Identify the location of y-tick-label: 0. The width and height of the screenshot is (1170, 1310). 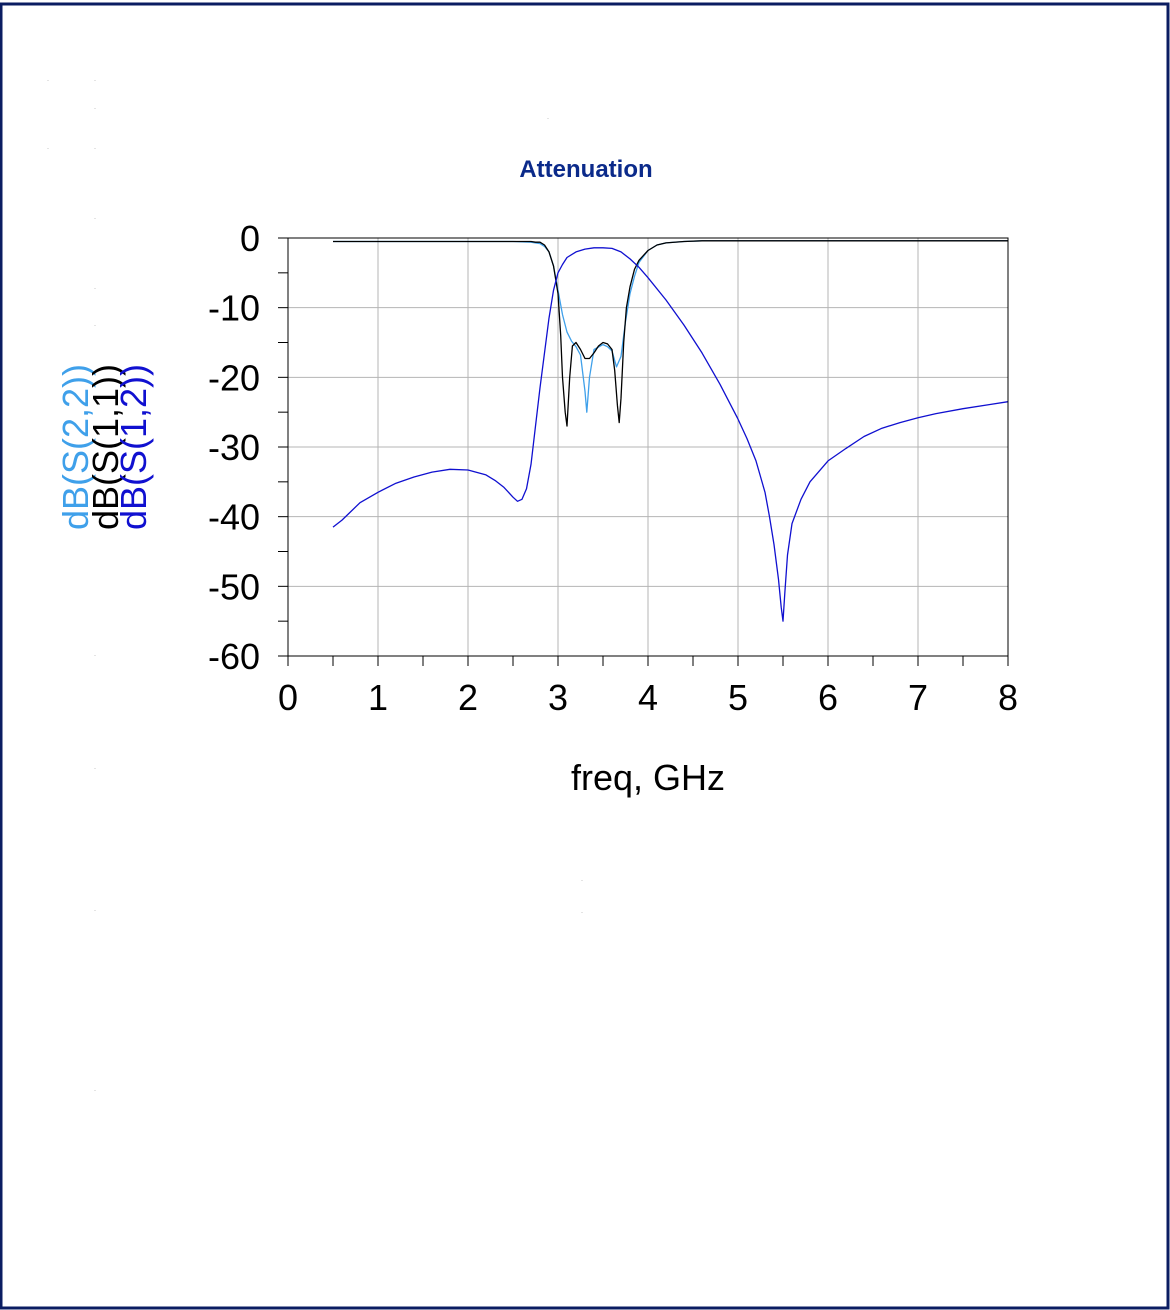
(250, 238).